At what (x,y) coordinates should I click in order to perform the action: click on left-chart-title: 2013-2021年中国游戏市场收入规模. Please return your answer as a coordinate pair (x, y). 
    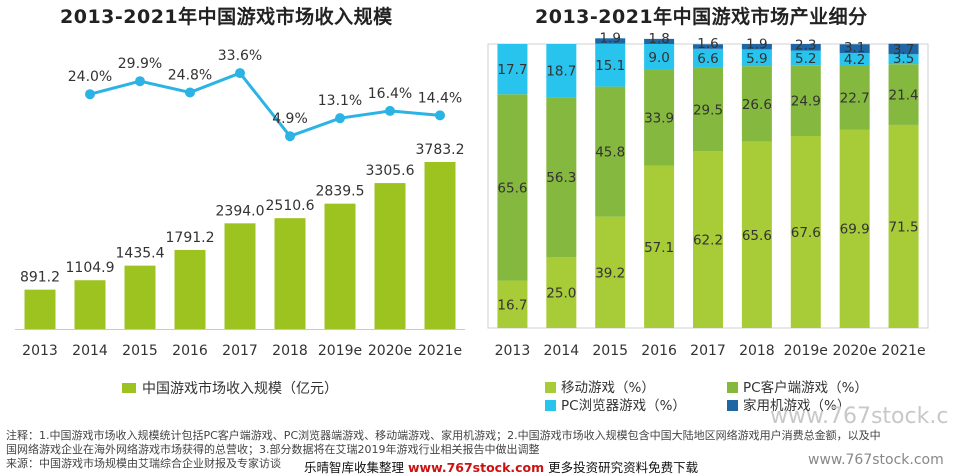
    Looking at the image, I should click on (226, 17).